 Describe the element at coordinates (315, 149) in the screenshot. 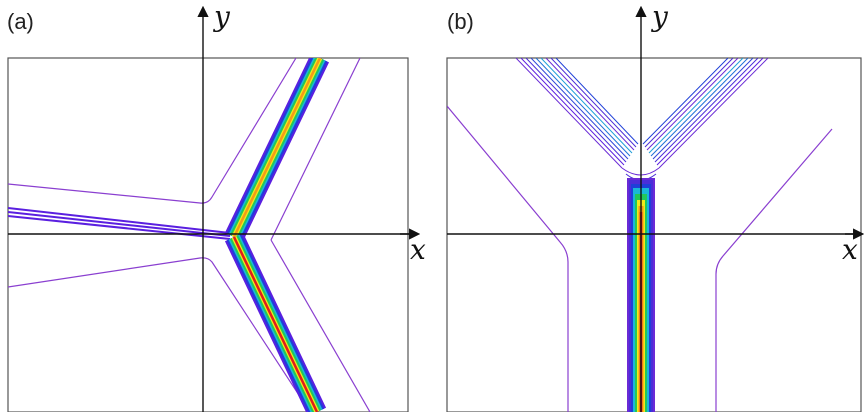

I see `contour-a-outer-right-top` at that location.